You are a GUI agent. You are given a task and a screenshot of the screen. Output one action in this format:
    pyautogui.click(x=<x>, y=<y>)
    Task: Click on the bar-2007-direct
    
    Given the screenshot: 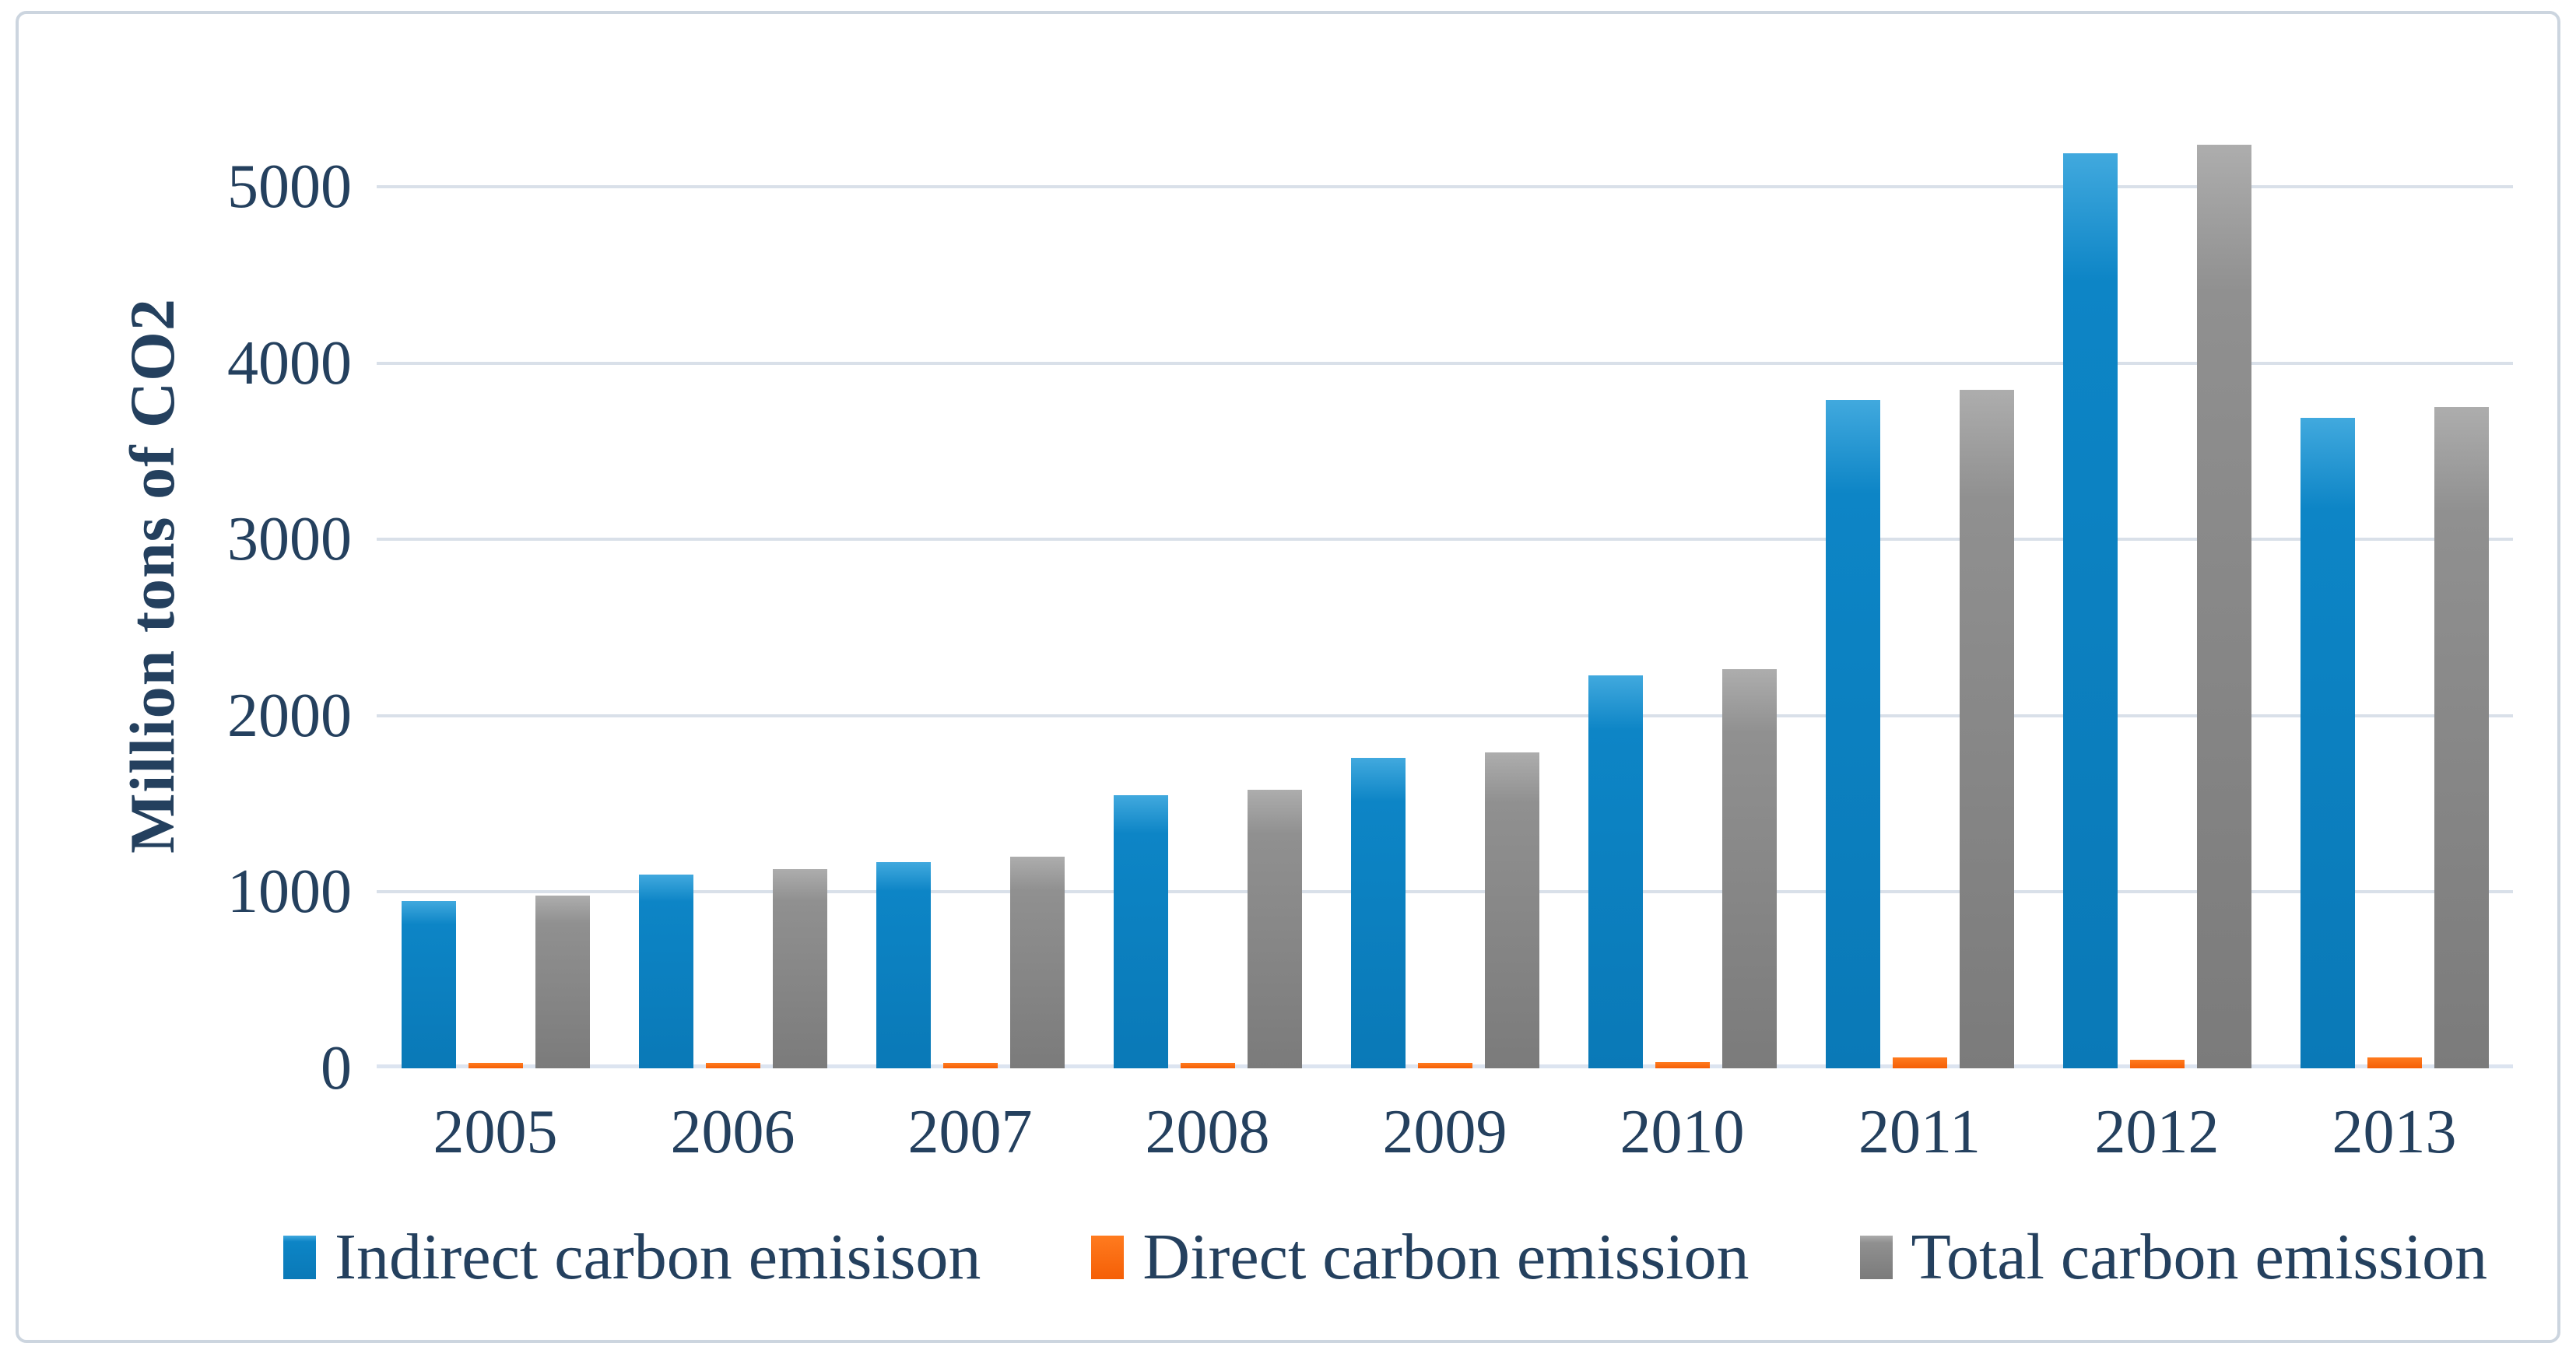 What is the action you would take?
    pyautogui.click(x=970, y=1065)
    